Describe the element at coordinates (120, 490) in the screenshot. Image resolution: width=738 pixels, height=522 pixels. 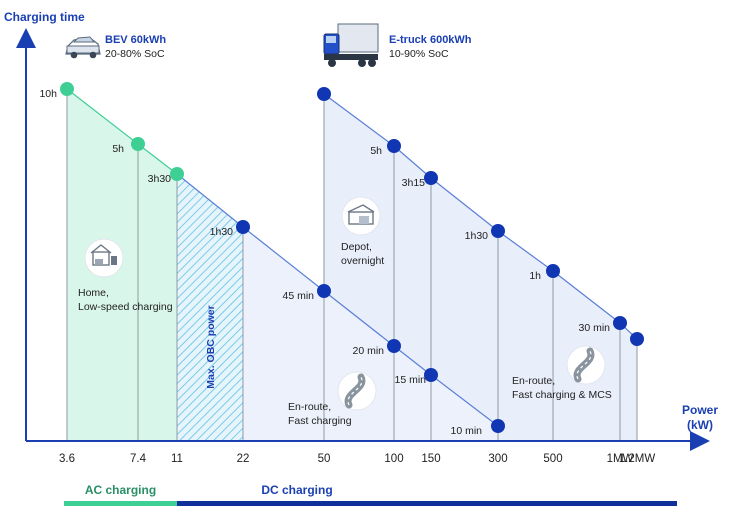
I see `band-label: AC charging` at that location.